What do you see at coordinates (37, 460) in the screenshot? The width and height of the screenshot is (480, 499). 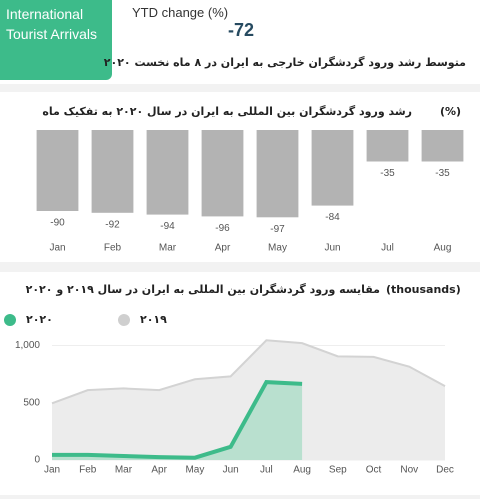 I see `y-tick-label: 0` at bounding box center [37, 460].